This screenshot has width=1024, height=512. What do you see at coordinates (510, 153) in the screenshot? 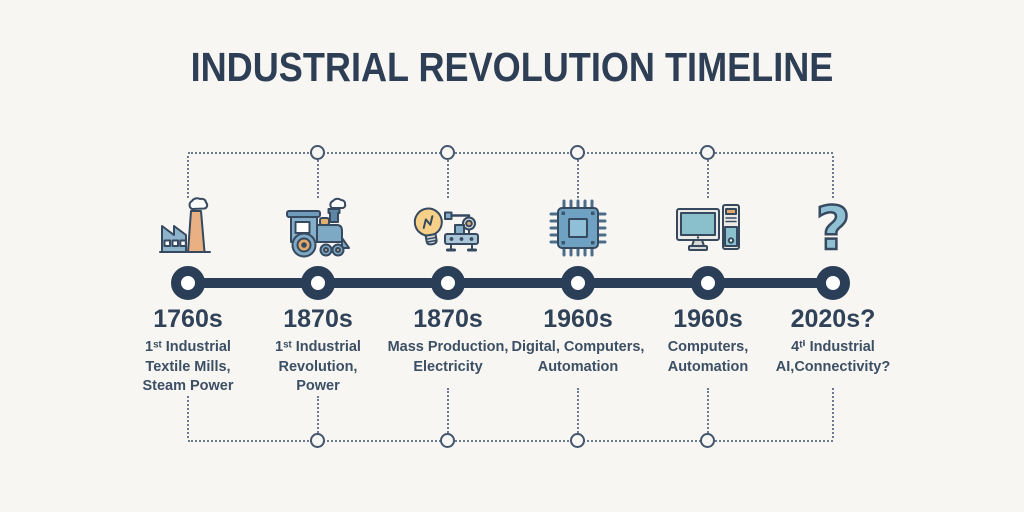
I see `dotted-bracket-top` at bounding box center [510, 153].